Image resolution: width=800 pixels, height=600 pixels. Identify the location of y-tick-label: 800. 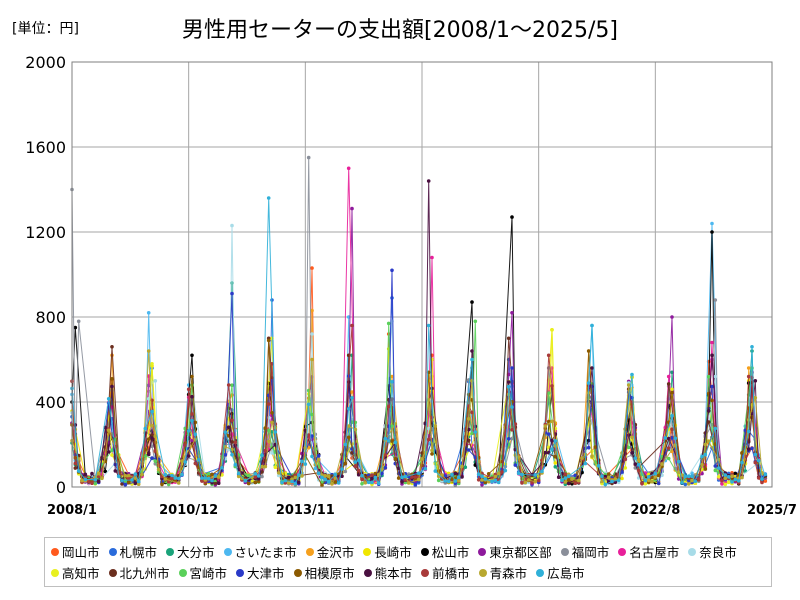
(50, 317).